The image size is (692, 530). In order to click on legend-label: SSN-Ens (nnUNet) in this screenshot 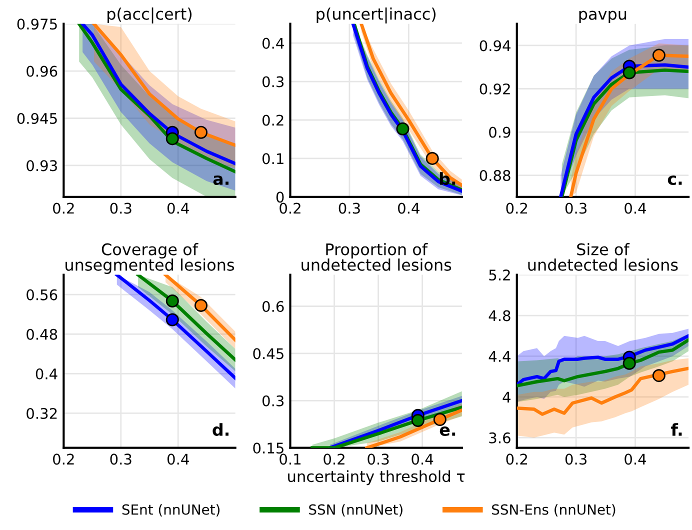, I will do `click(554, 510)`.